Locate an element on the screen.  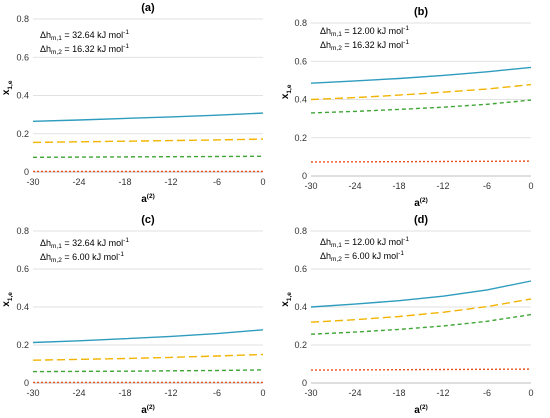
panel-title: (d) is located at coordinates (421, 220).